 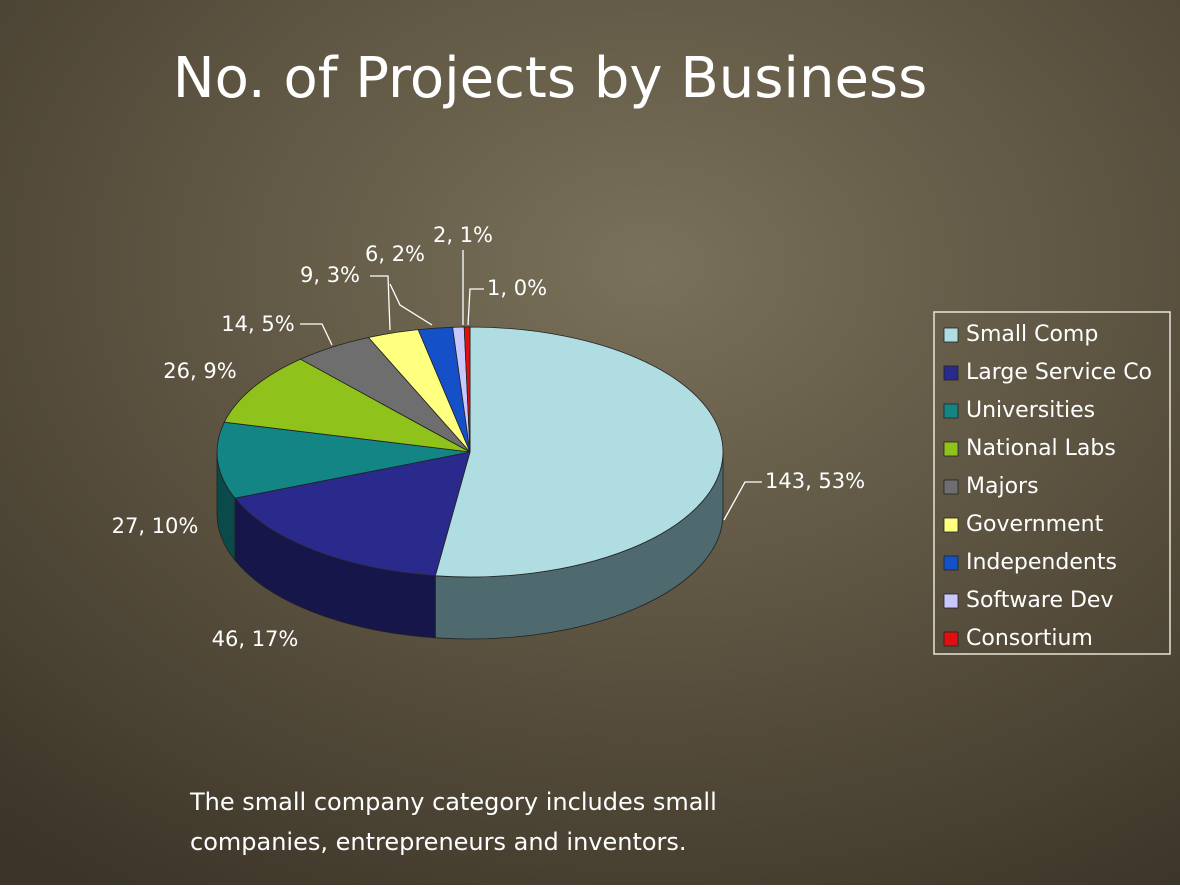 What do you see at coordinates (1052, 483) in the screenshot?
I see `legend-box` at bounding box center [1052, 483].